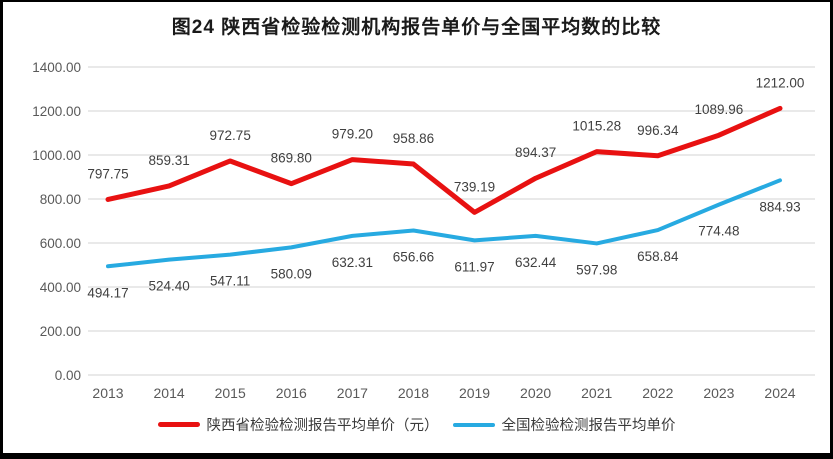  I want to click on x-axis-tick-label: 2017, so click(352, 393).